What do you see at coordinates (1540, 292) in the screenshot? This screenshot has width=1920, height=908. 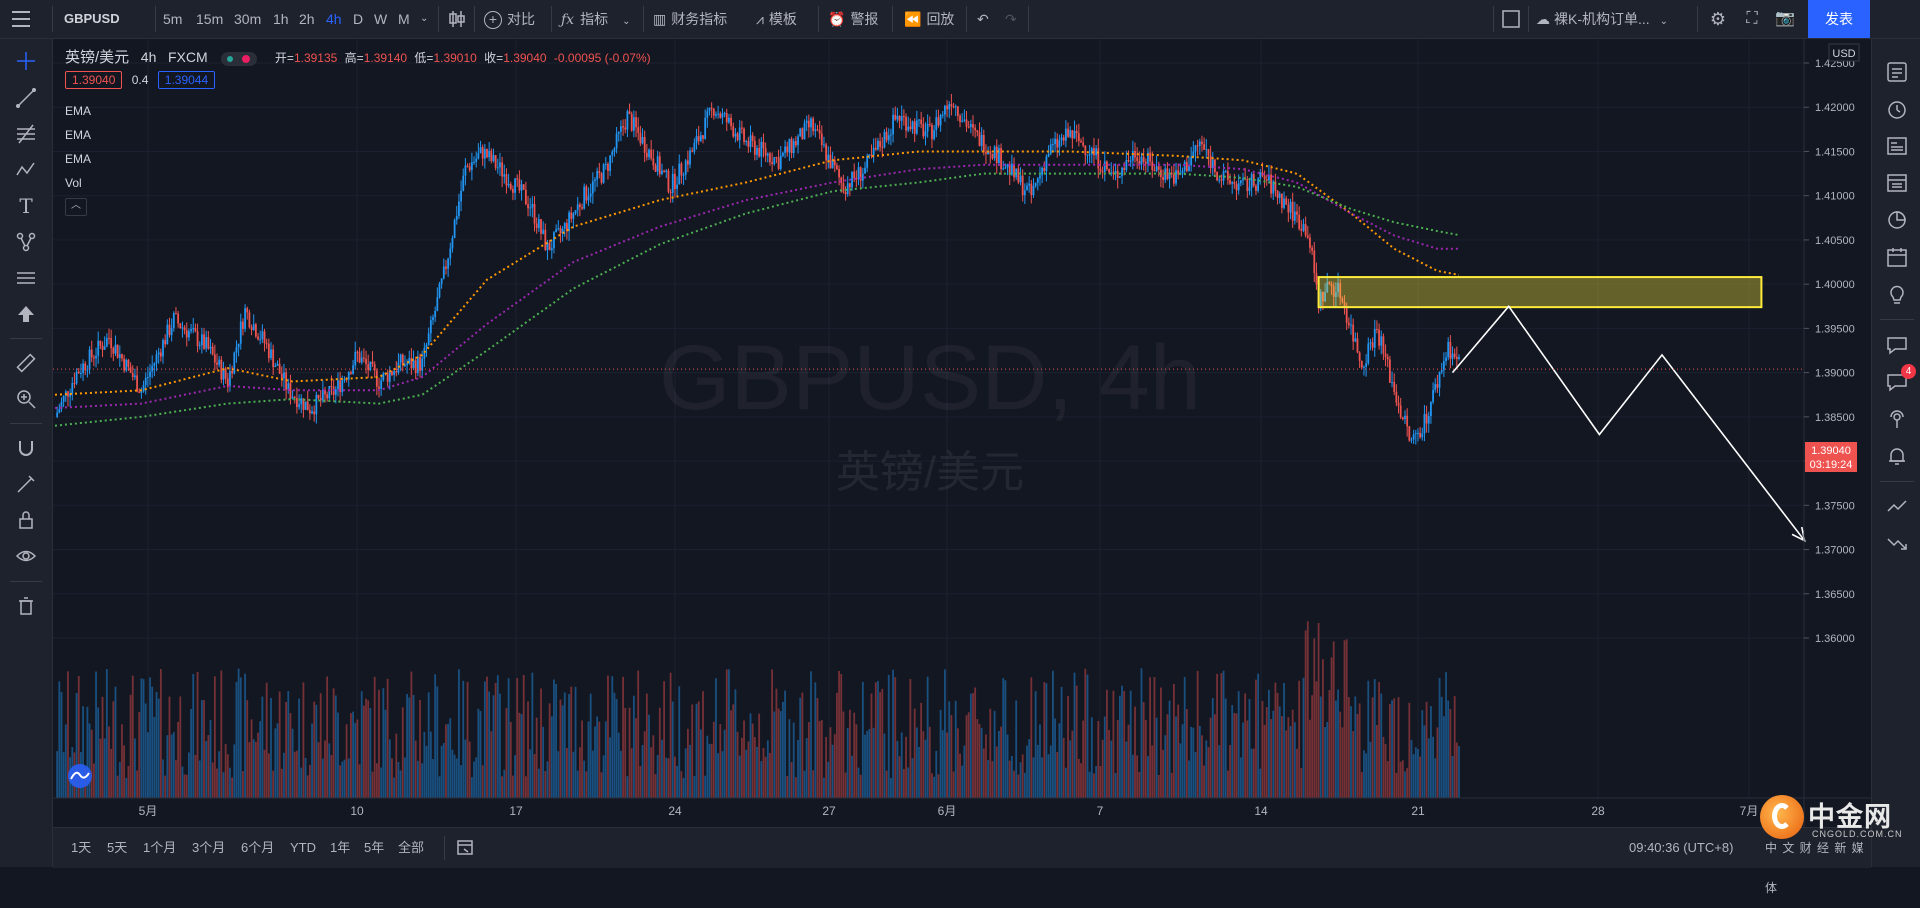 I see `supply-zone-rectangle` at bounding box center [1540, 292].